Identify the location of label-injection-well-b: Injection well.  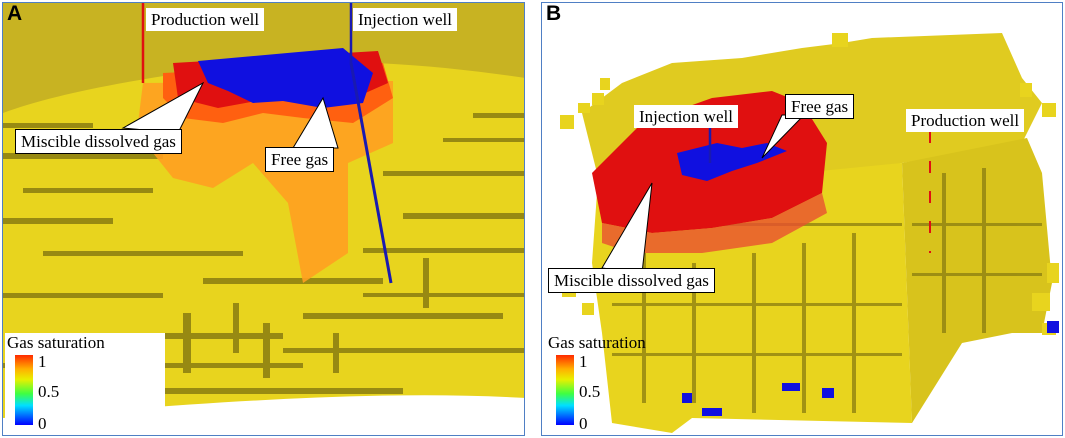
(686, 116).